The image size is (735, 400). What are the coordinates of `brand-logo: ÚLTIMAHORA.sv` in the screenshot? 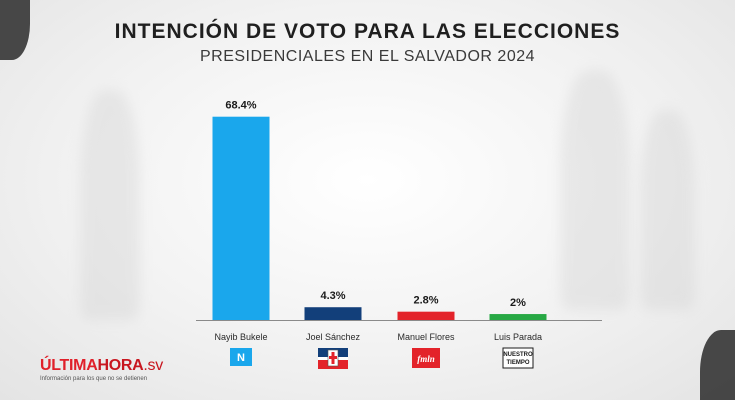 It's located at (101, 366).